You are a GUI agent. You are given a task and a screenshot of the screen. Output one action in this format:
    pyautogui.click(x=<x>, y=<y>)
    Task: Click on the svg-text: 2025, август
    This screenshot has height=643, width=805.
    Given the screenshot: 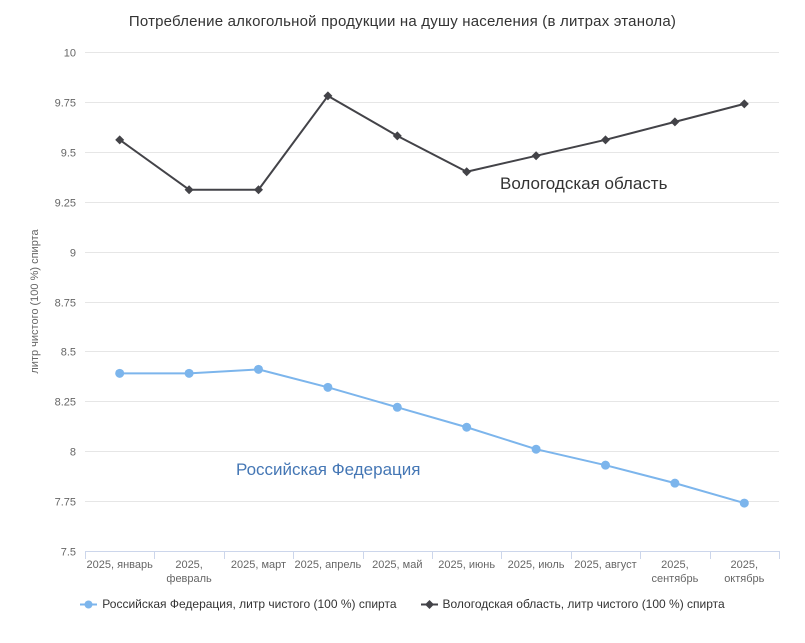 What is the action you would take?
    pyautogui.click(x=605, y=565)
    